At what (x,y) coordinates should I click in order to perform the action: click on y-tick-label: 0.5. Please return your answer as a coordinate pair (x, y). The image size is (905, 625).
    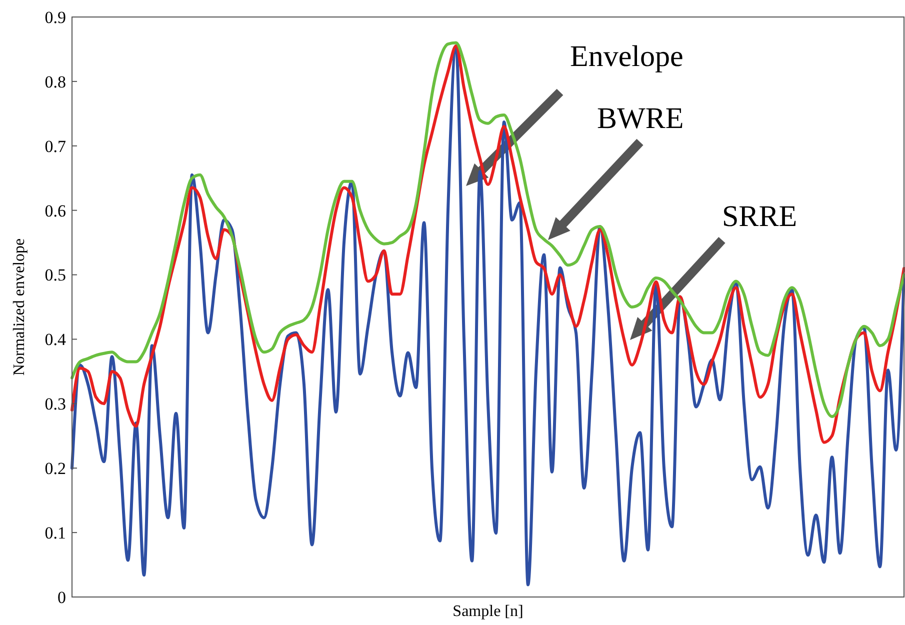
    Looking at the image, I should click on (55, 275).